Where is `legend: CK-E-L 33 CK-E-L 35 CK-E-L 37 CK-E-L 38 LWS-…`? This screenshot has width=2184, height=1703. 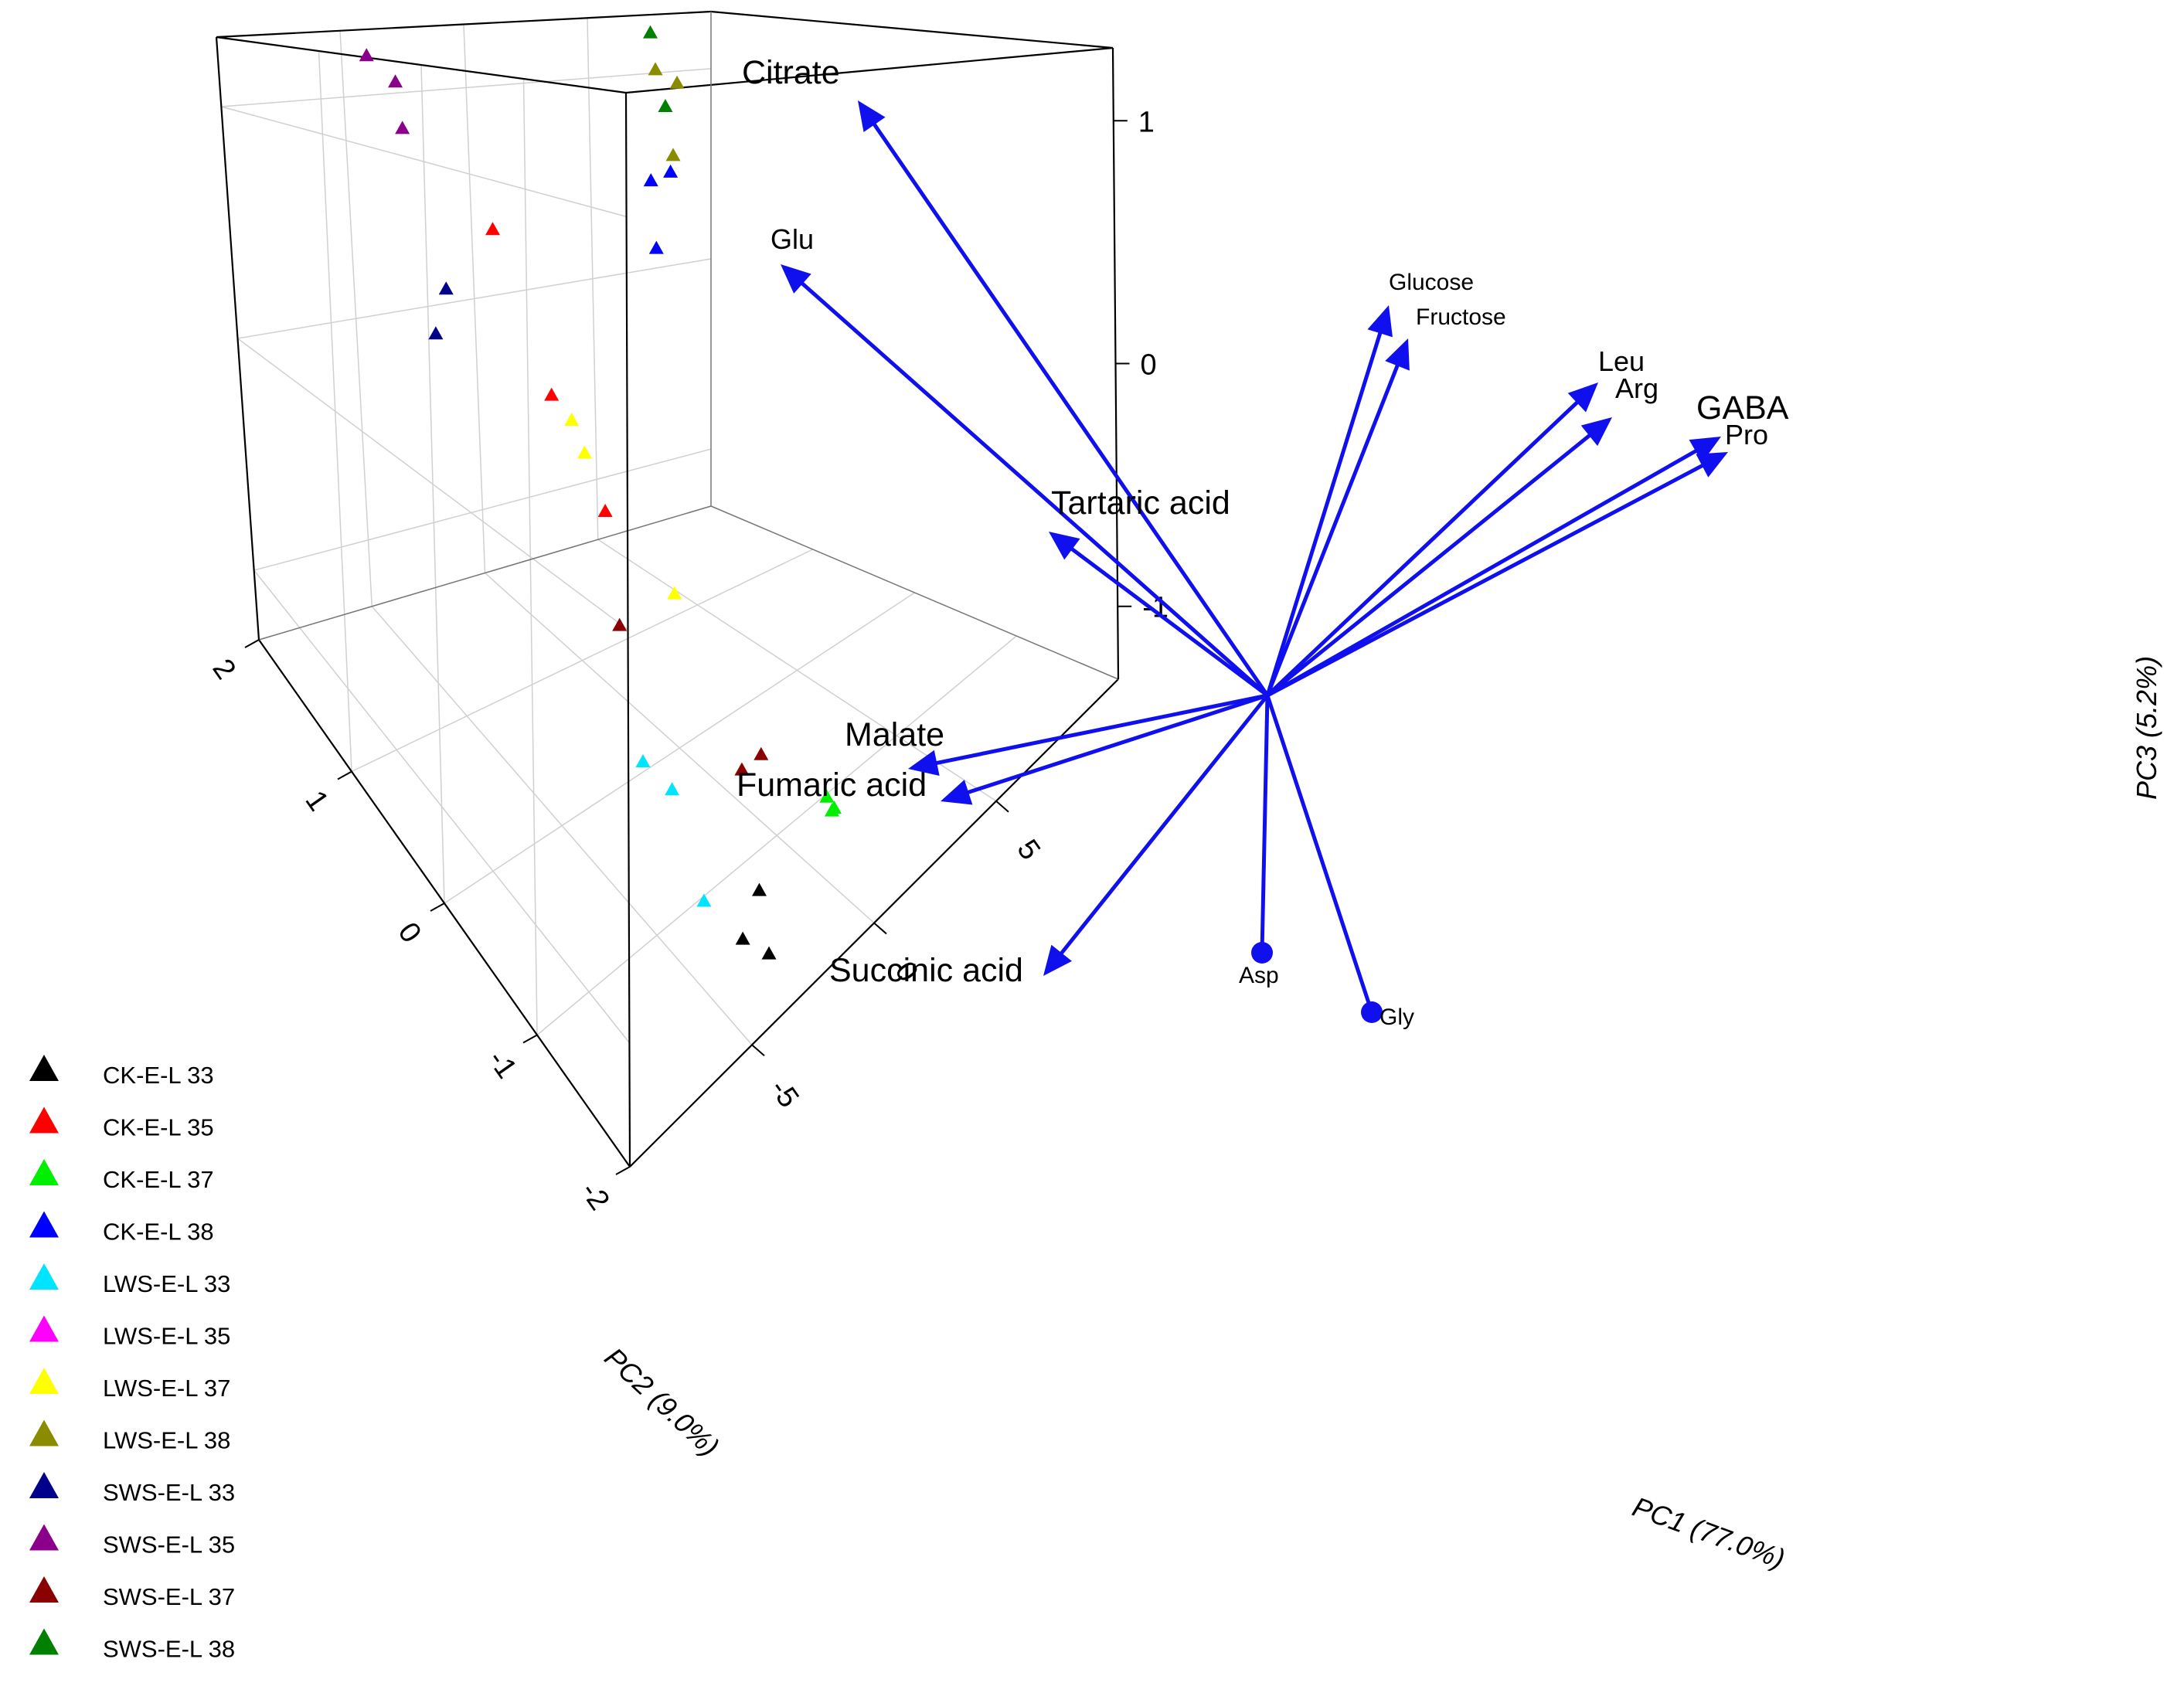 legend: CK-E-L 33 CK-E-L 35 CK-E-L 37 CK-E-L 38 LWS-… is located at coordinates (132, 1359).